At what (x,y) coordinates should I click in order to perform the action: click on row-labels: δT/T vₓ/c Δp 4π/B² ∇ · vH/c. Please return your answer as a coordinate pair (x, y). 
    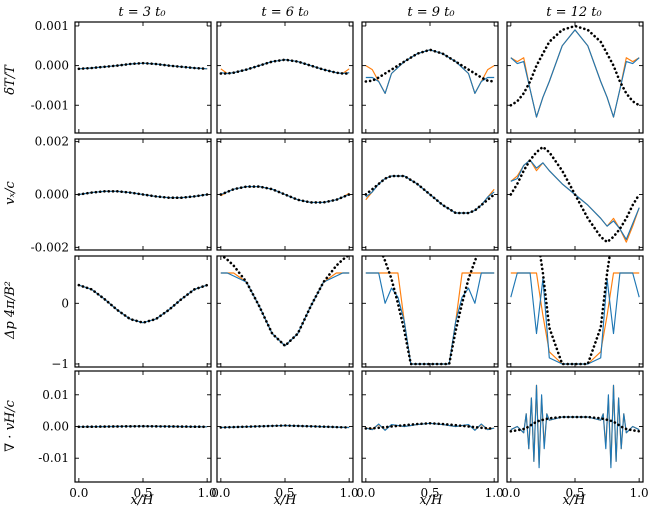
    Looking at the image, I should click on (10, 258).